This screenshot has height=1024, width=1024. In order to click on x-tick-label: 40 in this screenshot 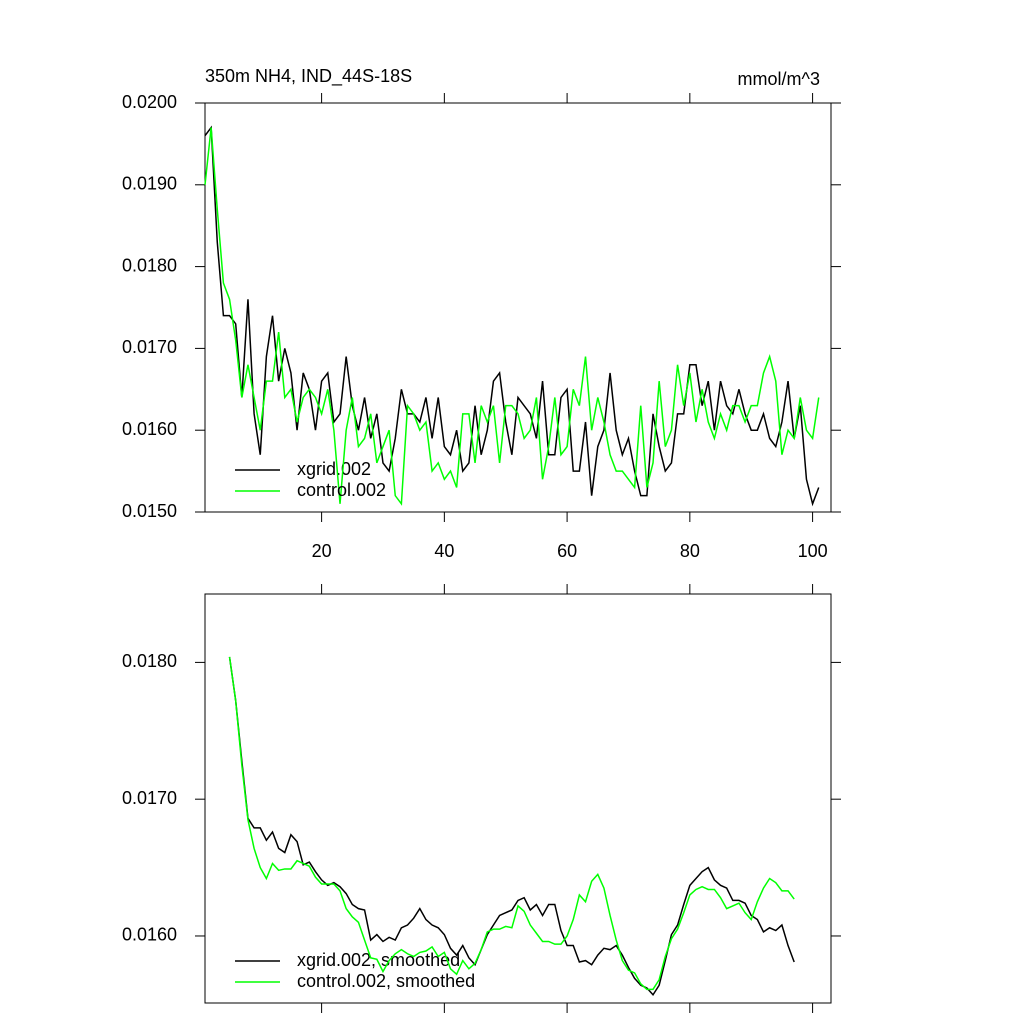, I will do `click(444, 551)`.